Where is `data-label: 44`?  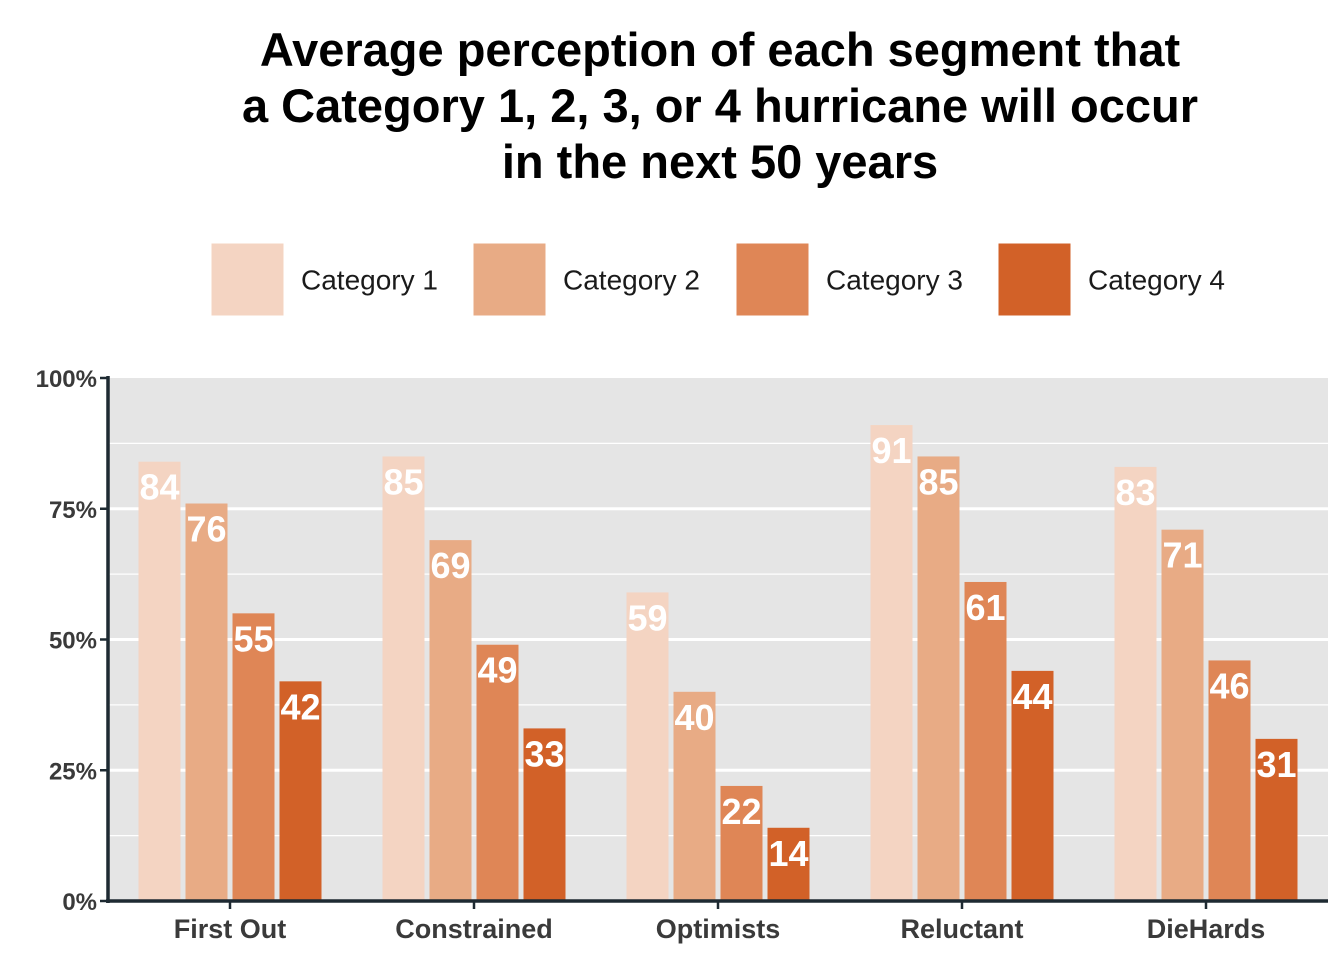 data-label: 44 is located at coordinates (1032, 696).